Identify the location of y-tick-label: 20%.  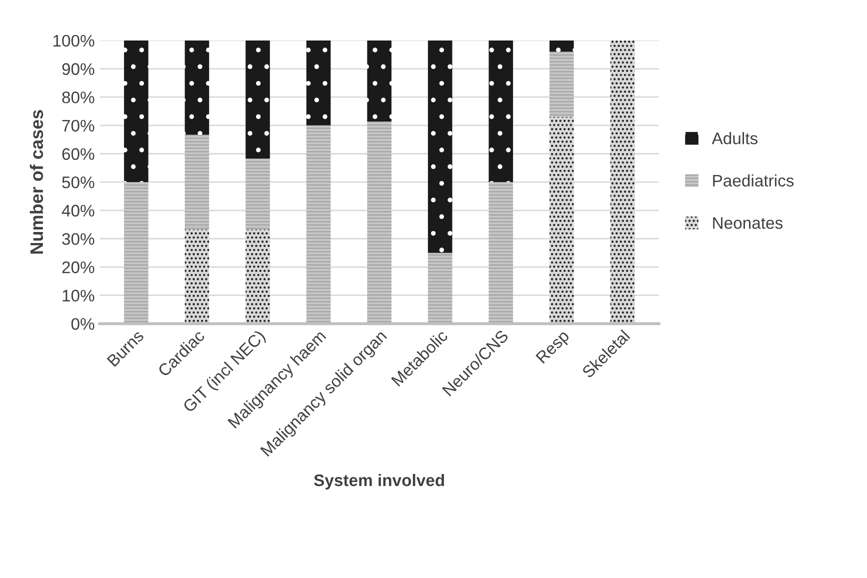
(78, 267).